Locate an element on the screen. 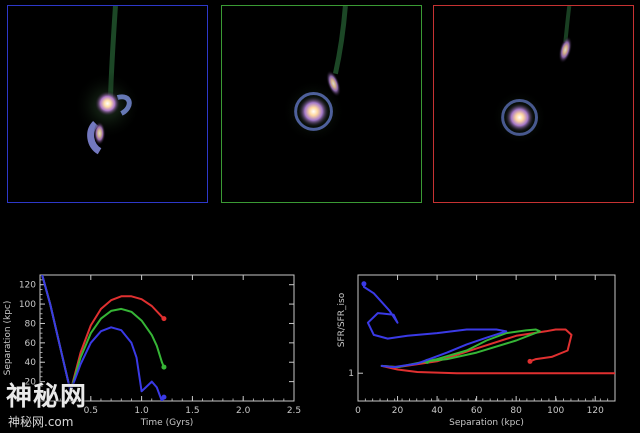 The width and height of the screenshot is (640, 433). watermark-text: 神秘网 is located at coordinates (47, 397).